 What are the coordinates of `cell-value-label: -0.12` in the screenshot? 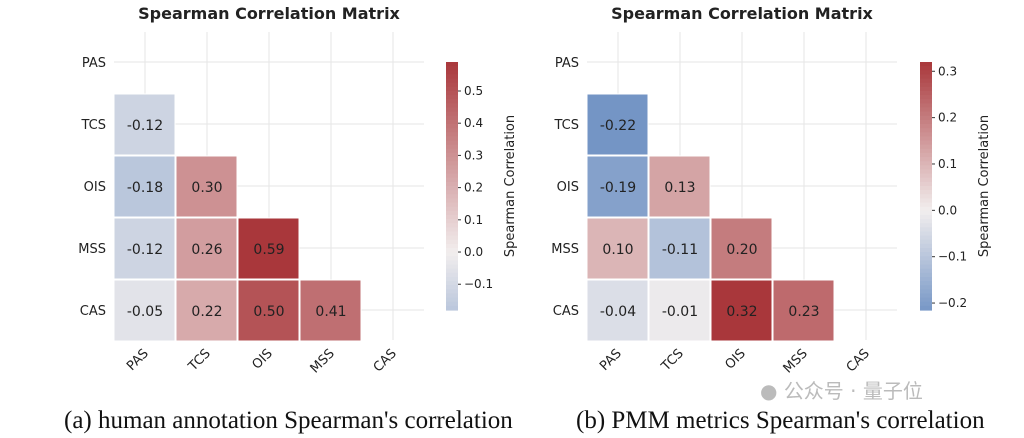 It's located at (145, 250).